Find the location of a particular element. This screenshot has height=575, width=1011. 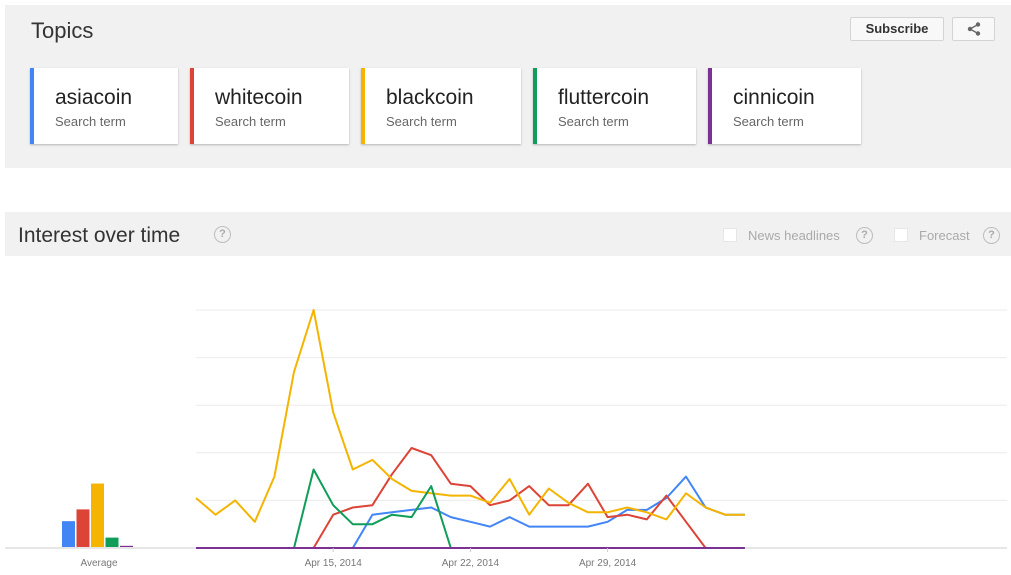

help-icon: ? is located at coordinates (222, 234).